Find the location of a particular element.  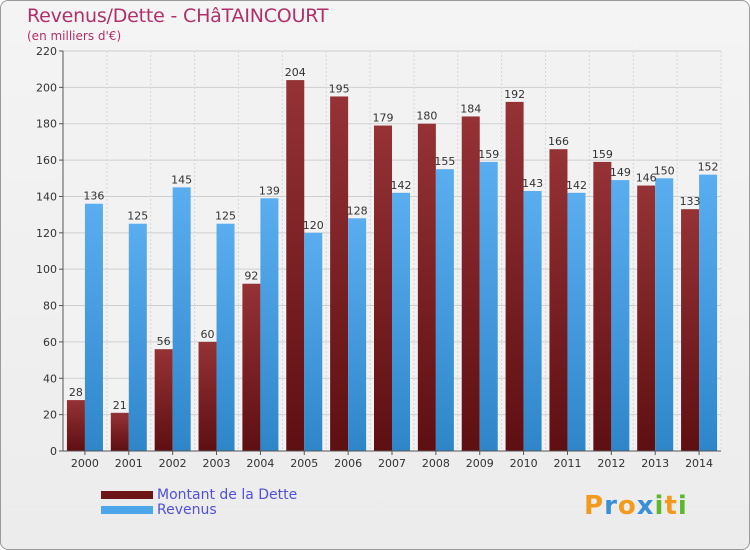

legend-item-dette: Montant de la Dette is located at coordinates (199, 495).